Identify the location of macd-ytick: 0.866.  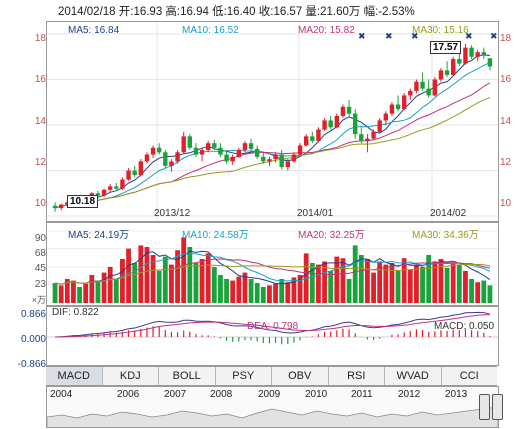
(33, 314).